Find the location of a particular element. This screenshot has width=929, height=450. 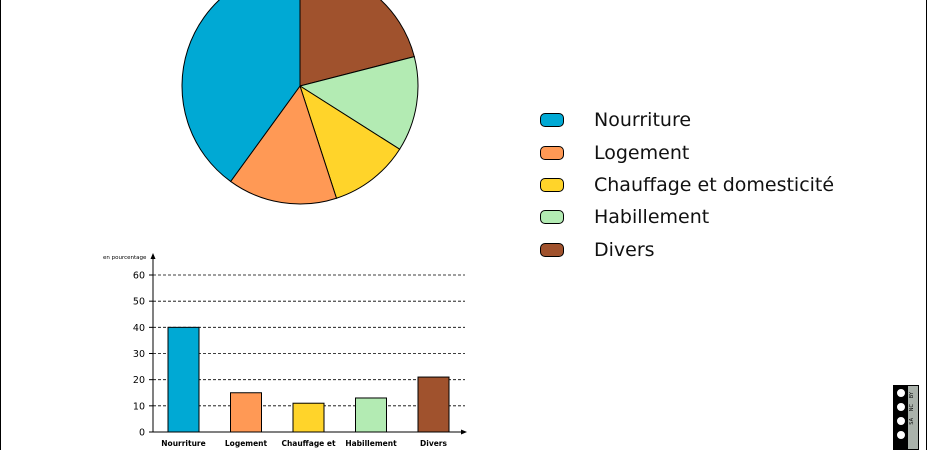

y-axis-arrow is located at coordinates (153, 256).